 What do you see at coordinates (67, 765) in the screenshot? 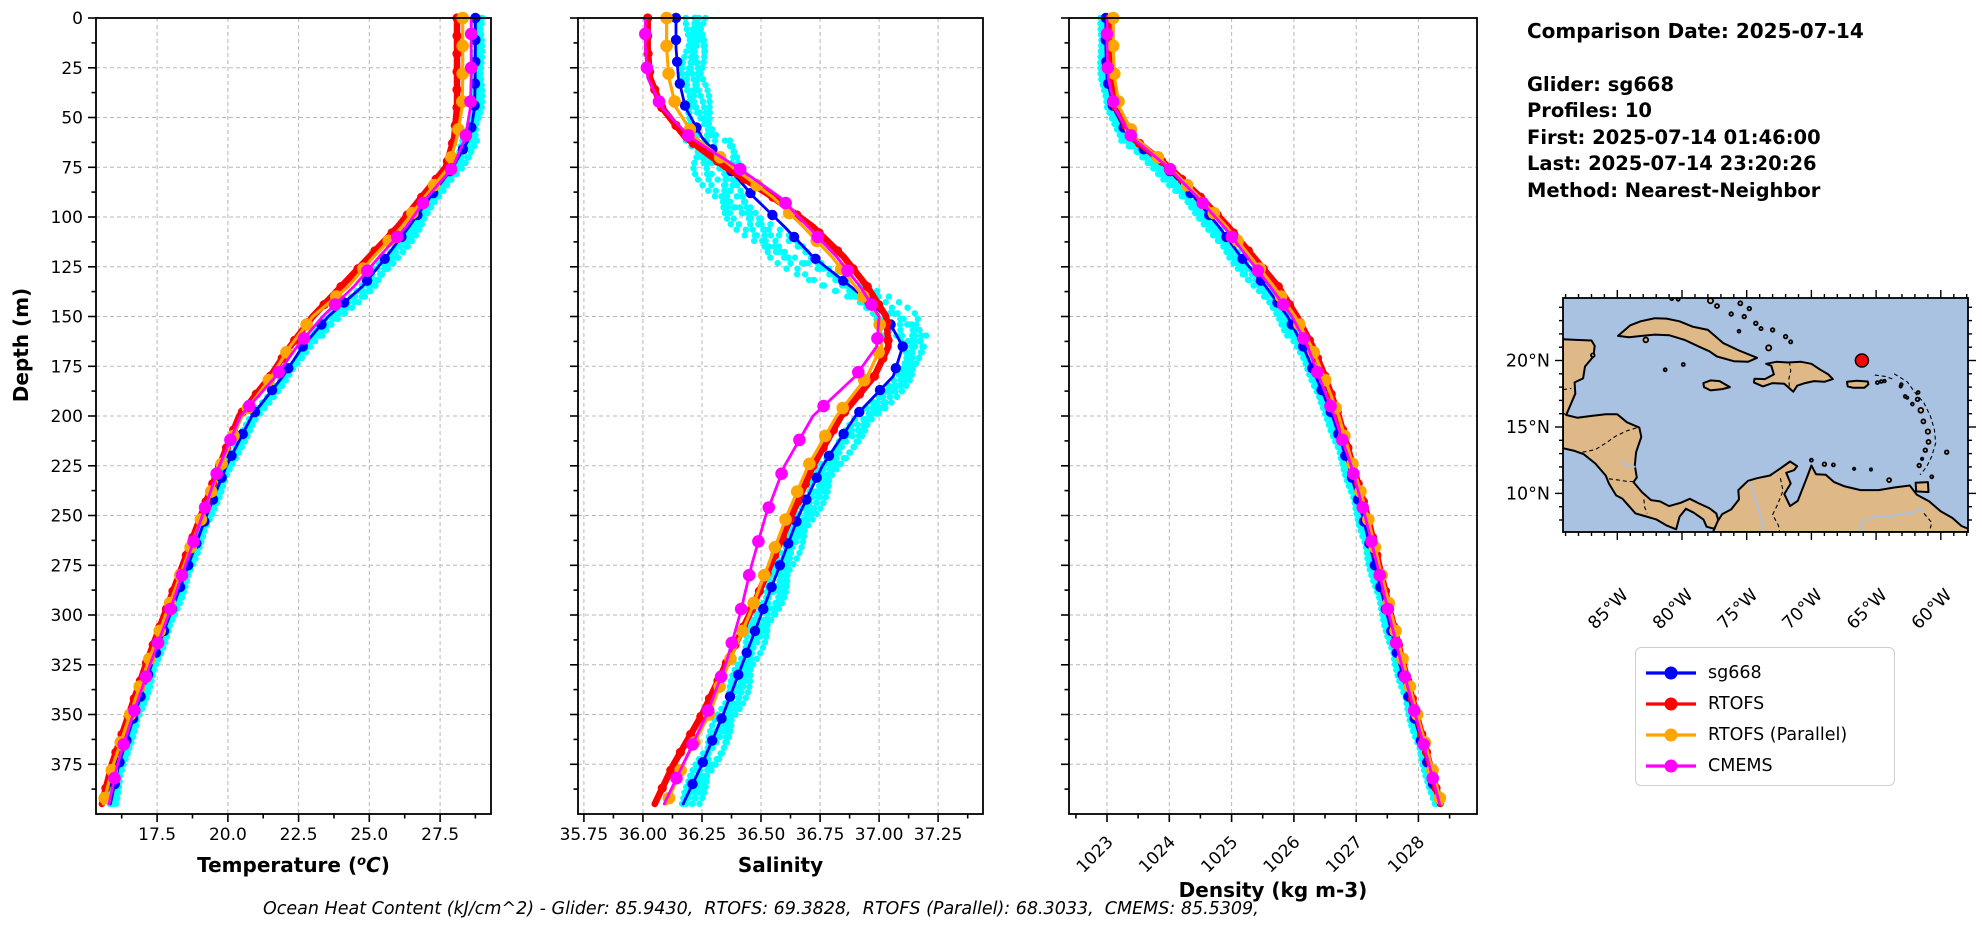
I see `svg-text: 375` at bounding box center [67, 765].